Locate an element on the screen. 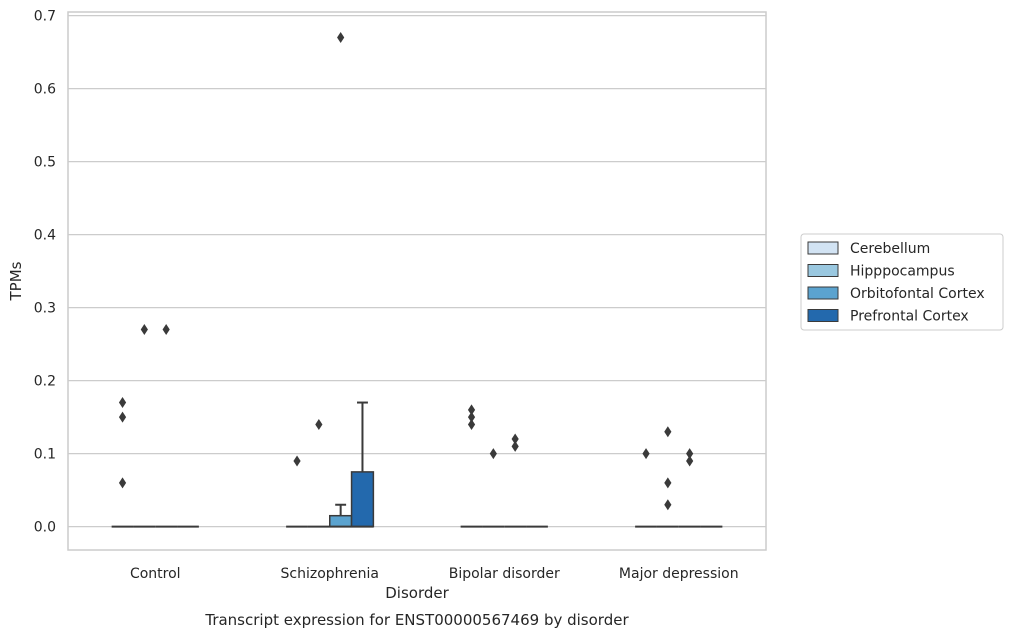 The height and width of the screenshot is (637, 1014). legend-box is located at coordinates (902, 282).